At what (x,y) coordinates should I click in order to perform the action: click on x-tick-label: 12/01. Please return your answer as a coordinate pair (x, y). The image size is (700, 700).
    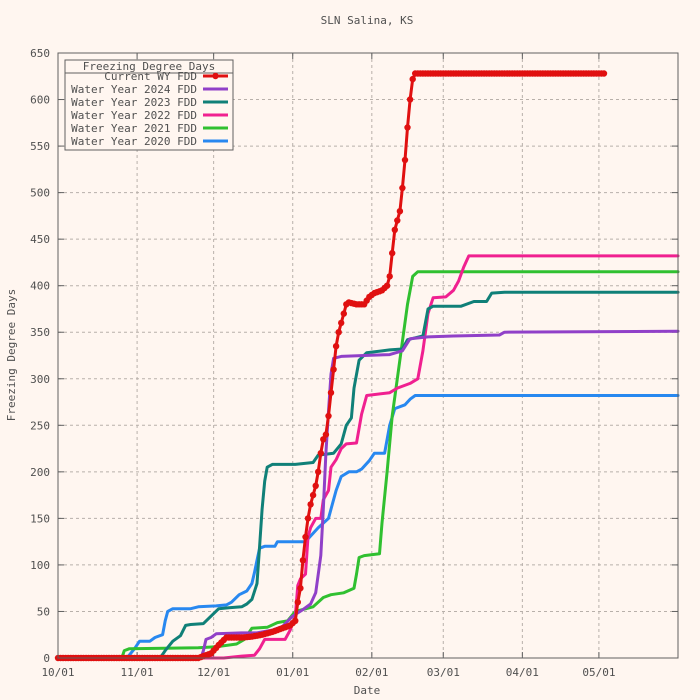
    Looking at the image, I should click on (213, 672).